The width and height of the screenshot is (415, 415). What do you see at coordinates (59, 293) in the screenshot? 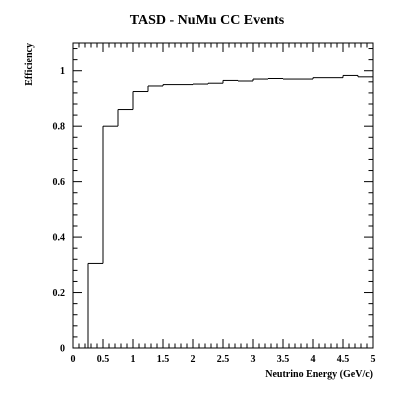
I see `y-tick-label: 0.2` at bounding box center [59, 293].